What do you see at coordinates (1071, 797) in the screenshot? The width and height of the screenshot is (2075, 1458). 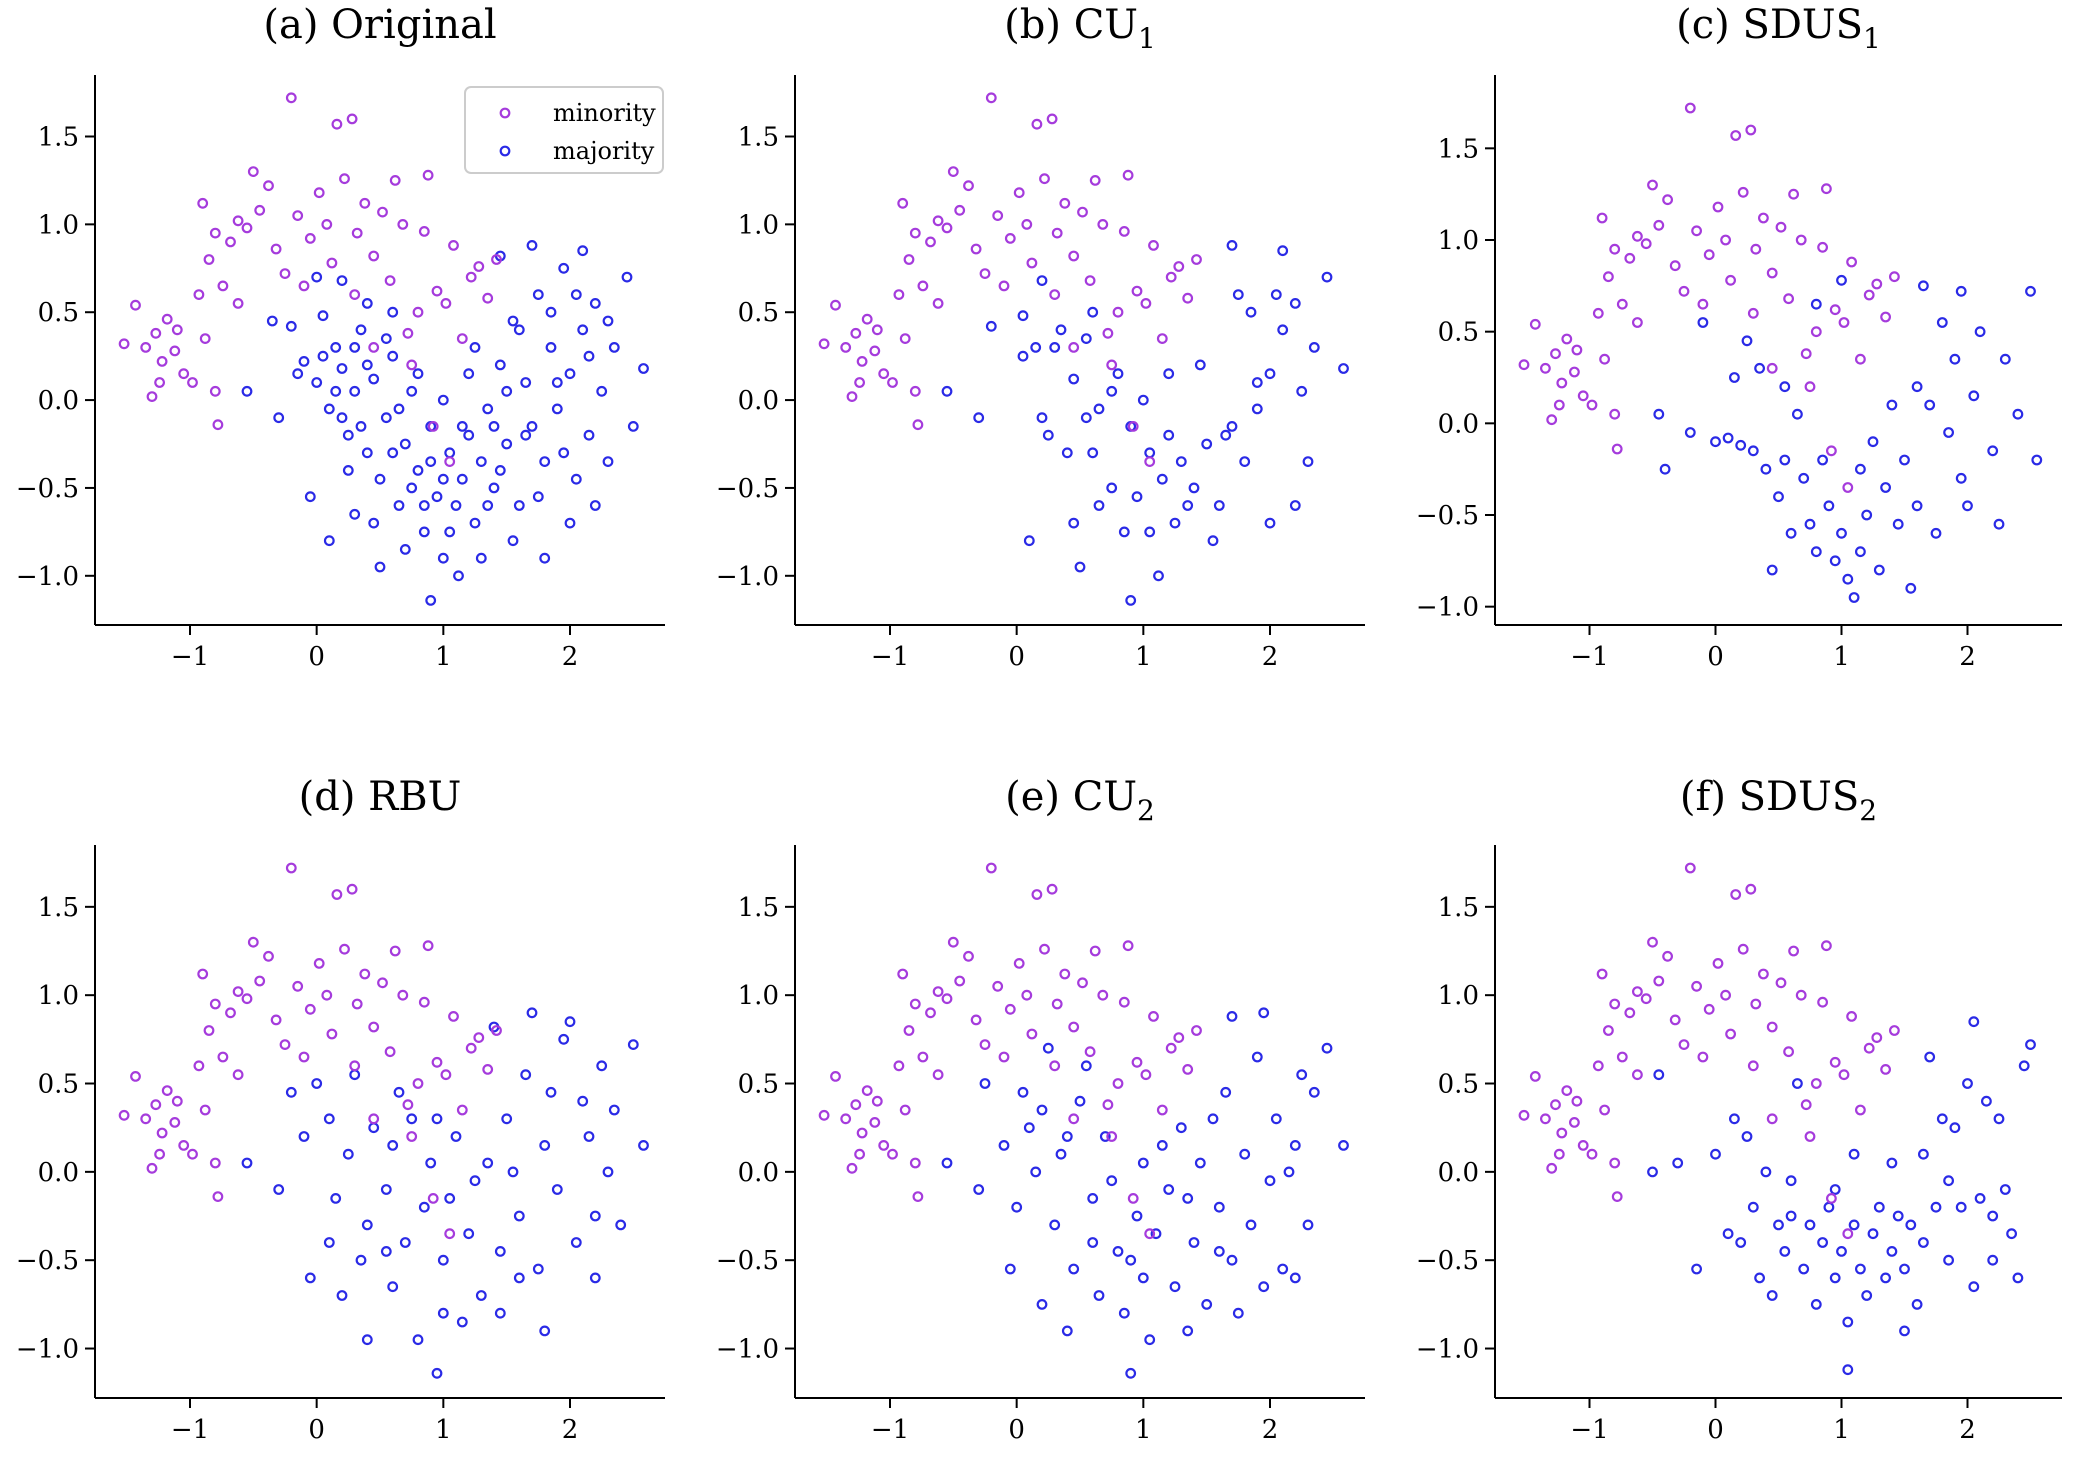 I see `panel-title-main: (e) CU` at bounding box center [1071, 797].